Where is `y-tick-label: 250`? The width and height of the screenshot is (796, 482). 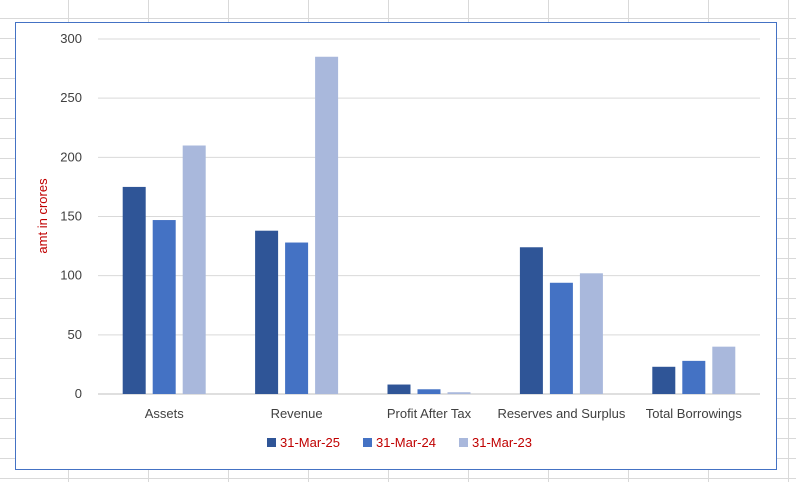 y-tick-label: 250 is located at coordinates (71, 97).